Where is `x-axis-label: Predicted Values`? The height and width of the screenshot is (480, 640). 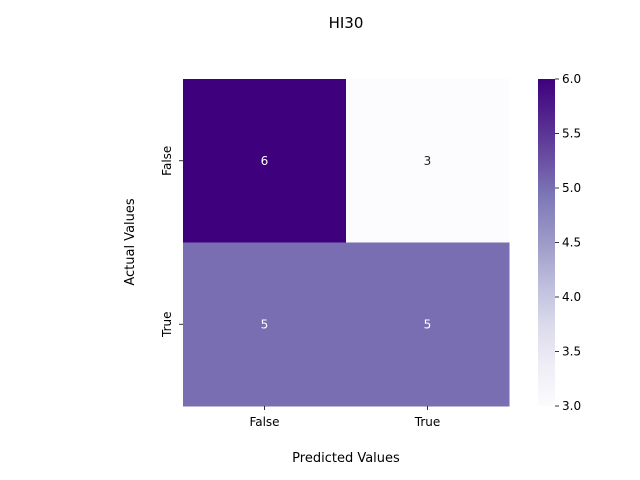 x-axis-label: Predicted Values is located at coordinates (346, 458).